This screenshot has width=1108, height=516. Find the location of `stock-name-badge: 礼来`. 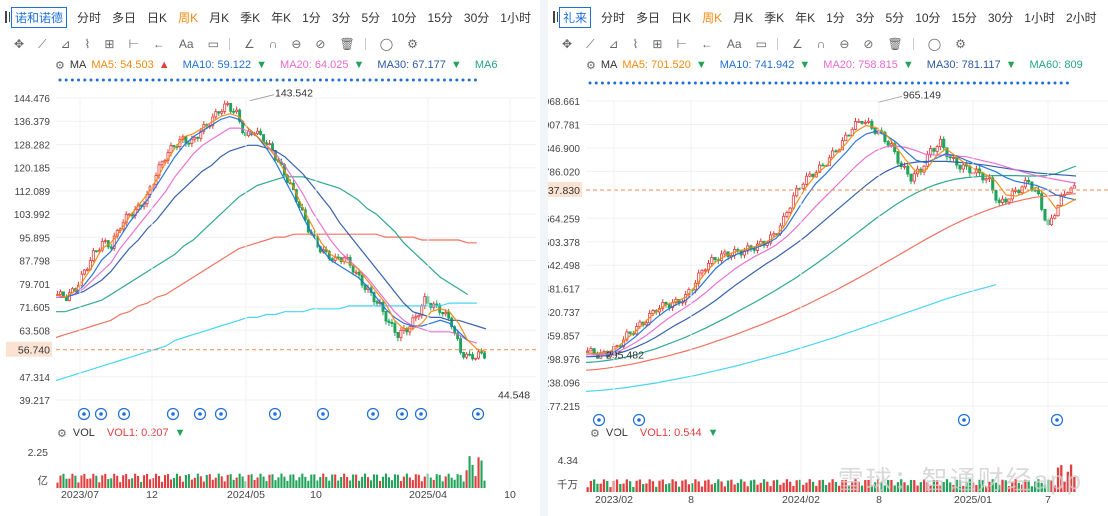

stock-name-badge: 礼来 is located at coordinates (575, 17).